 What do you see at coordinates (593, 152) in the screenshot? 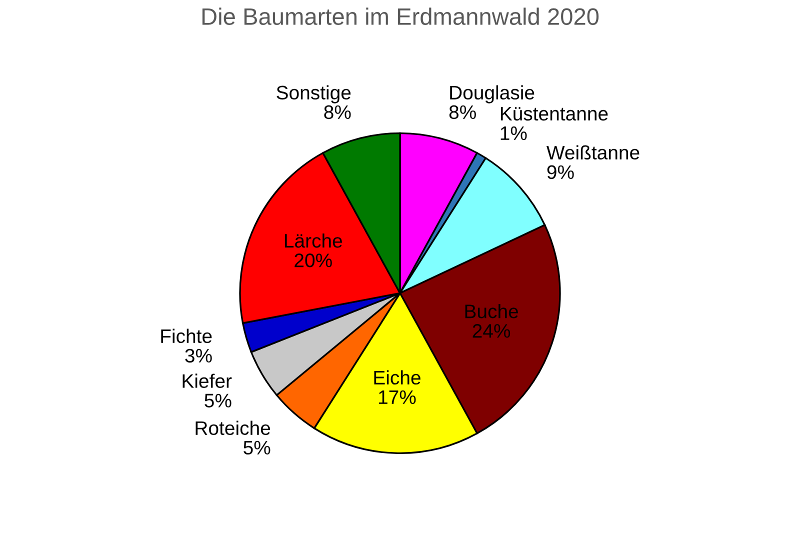
I see `slice-label: Weißtanne` at bounding box center [593, 152].